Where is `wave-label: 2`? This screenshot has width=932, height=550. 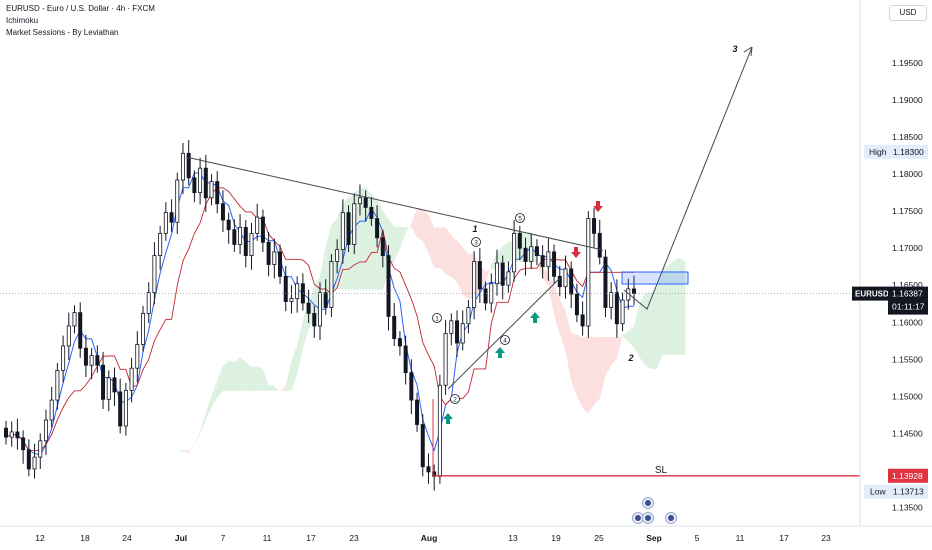 wave-label: 2 is located at coordinates (455, 400).